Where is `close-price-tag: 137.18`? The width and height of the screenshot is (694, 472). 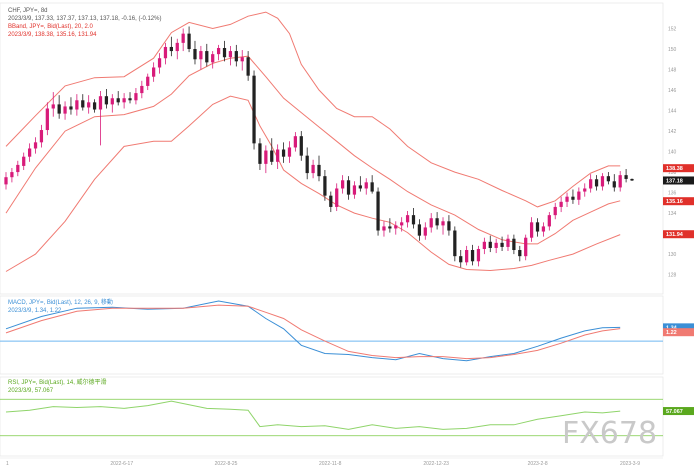
close-price-tag: 137.18 is located at coordinates (674, 181).